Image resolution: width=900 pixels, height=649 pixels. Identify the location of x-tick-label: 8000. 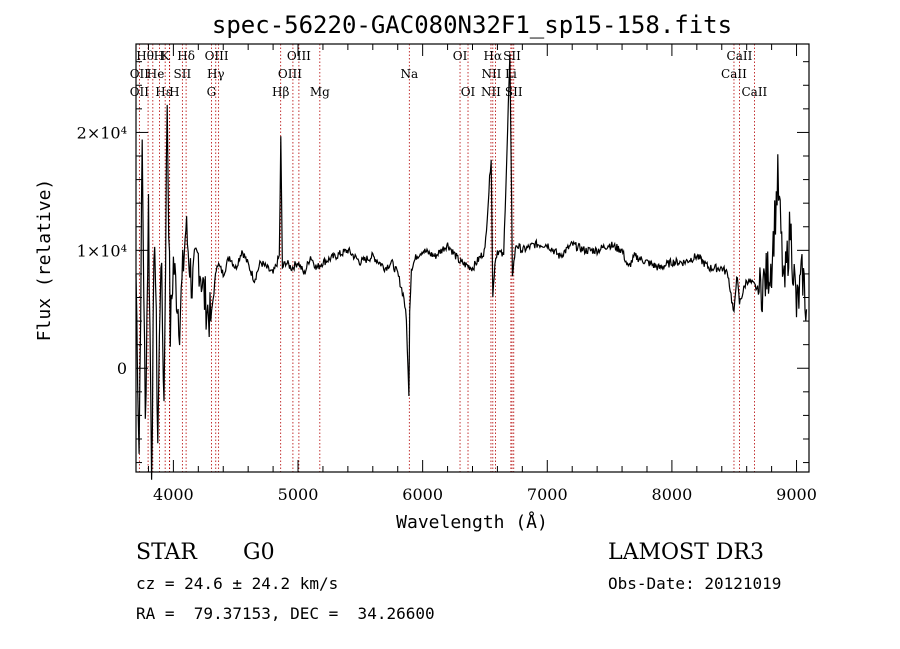
(672, 494).